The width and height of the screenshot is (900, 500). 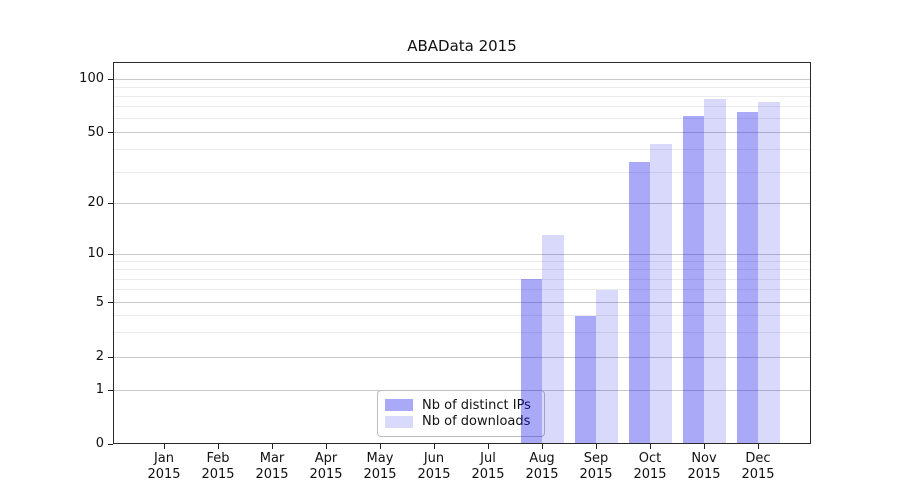 What do you see at coordinates (95, 203) in the screenshot?
I see `y-tick-label: 20` at bounding box center [95, 203].